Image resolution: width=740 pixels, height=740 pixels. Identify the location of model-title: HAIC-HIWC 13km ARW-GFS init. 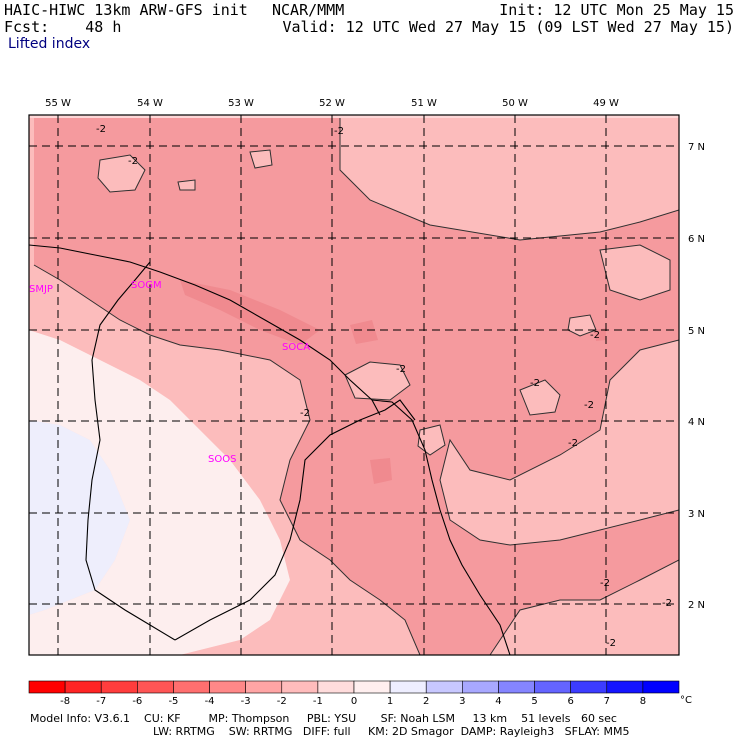
(126, 10).